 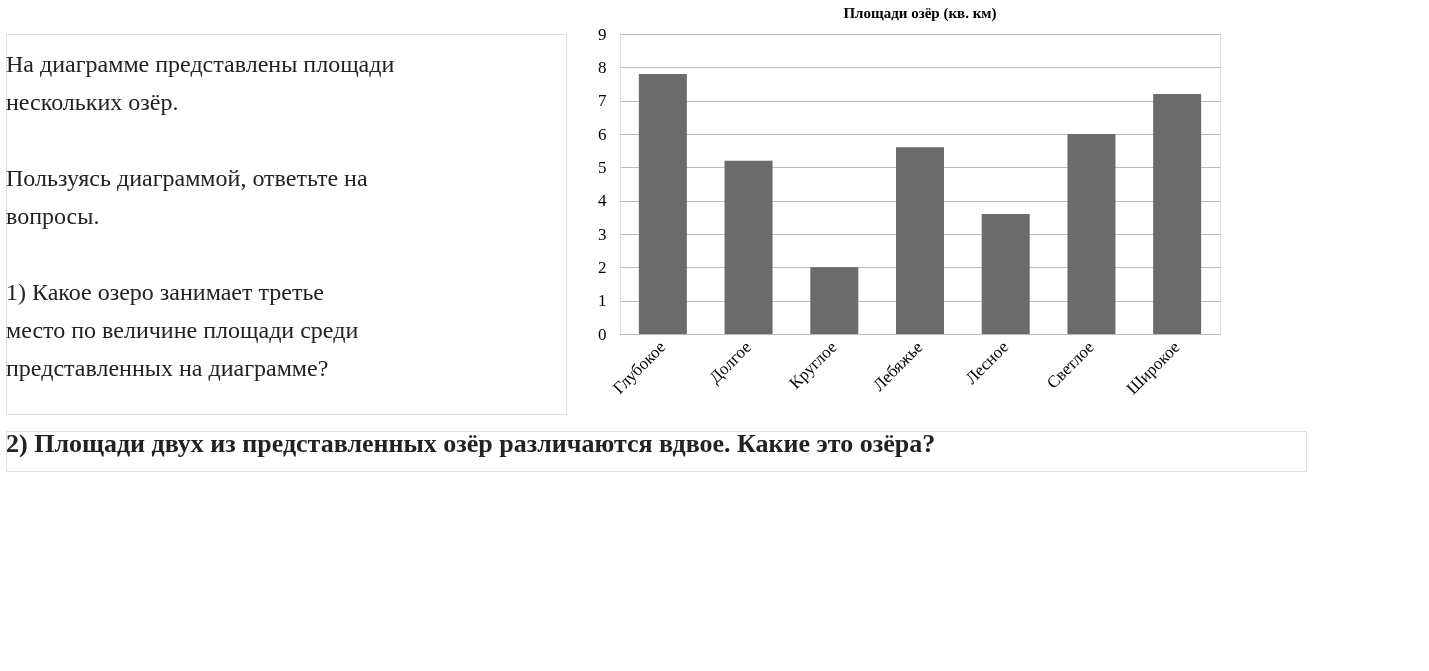 I want to click on y-tick-label: 5, so click(x=602, y=167).